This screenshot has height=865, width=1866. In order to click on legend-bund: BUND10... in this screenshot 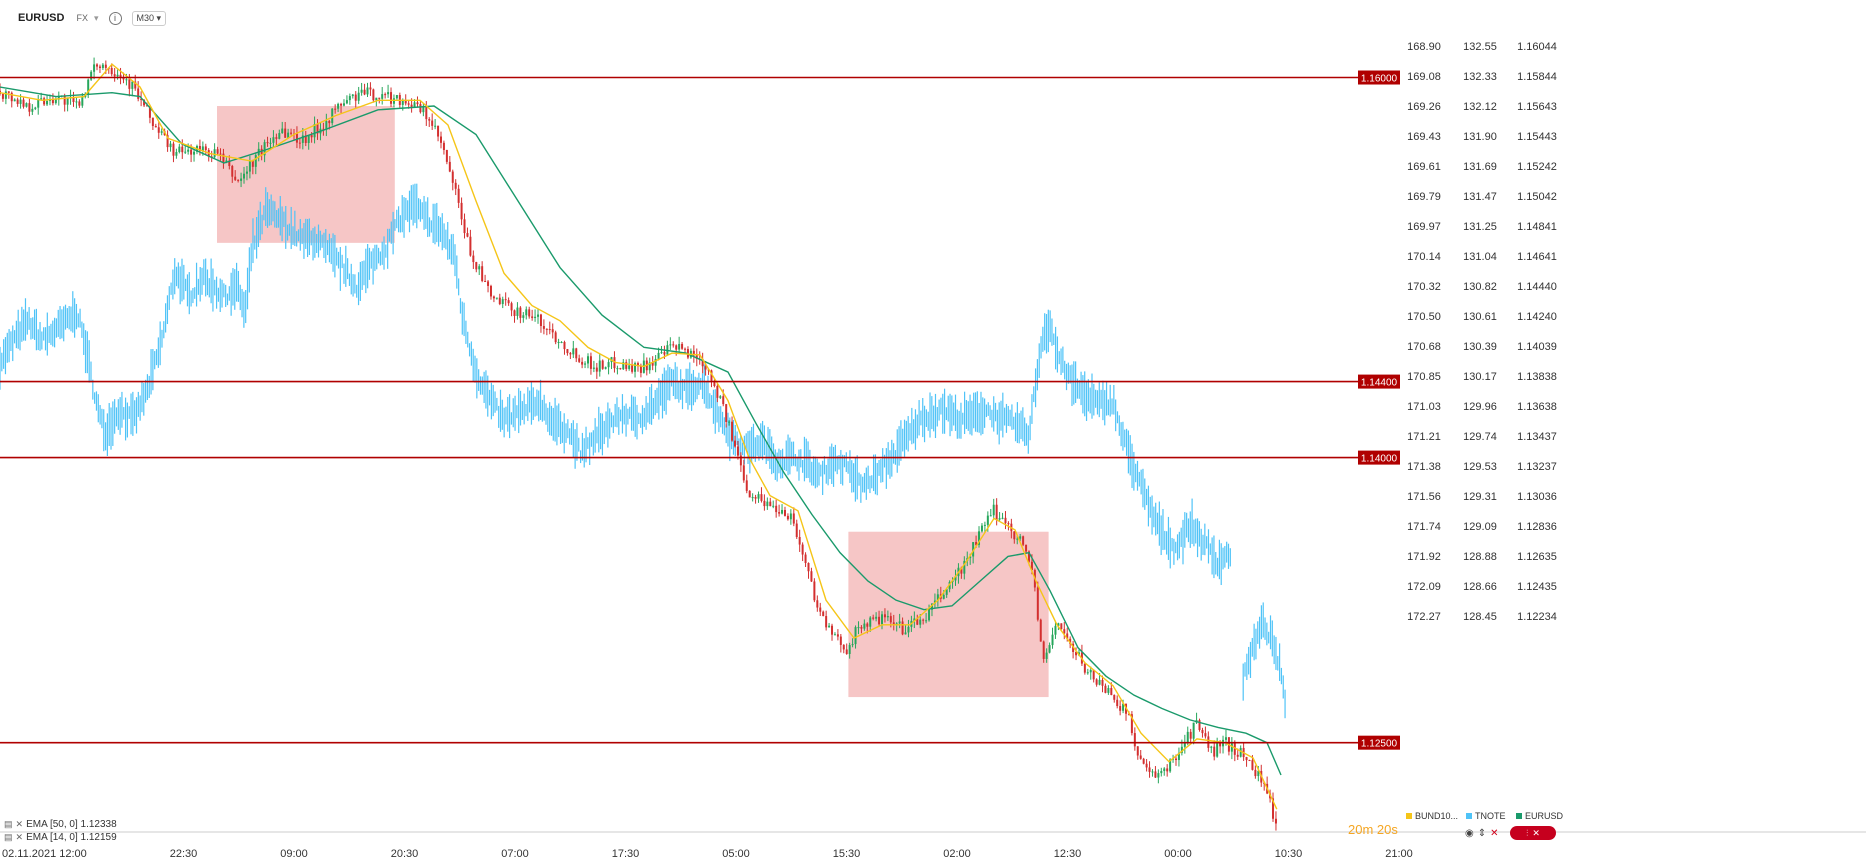, I will do `click(1432, 816)`.